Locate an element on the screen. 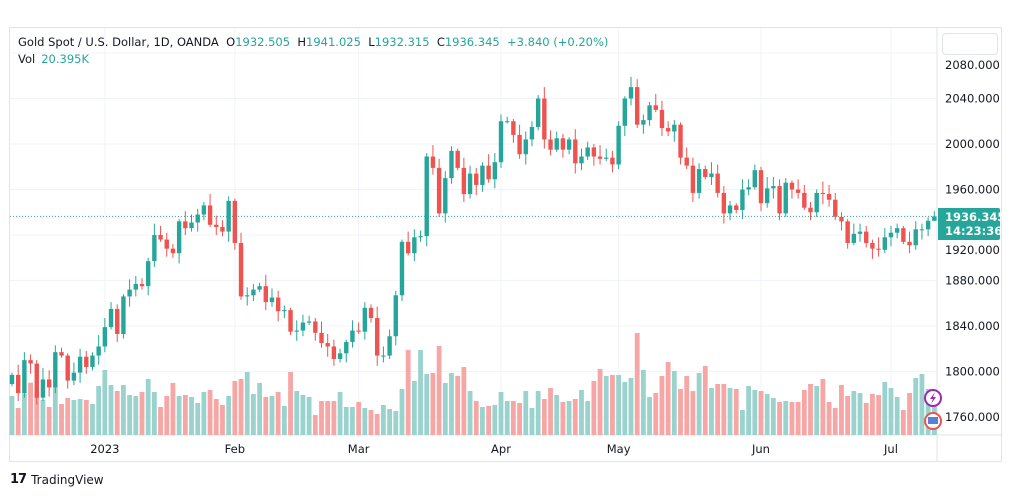 This screenshot has height=498, width=1012. high-value: 1941.025 is located at coordinates (333, 42).